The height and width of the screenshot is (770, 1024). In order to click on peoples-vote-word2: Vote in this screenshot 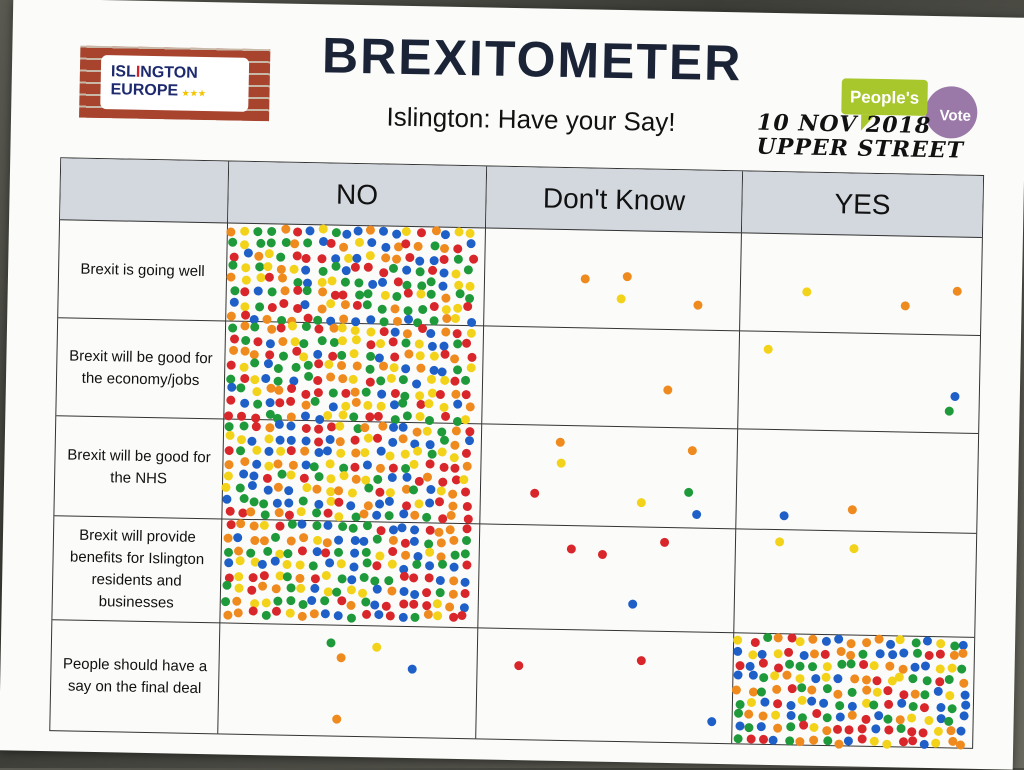, I will do `click(955, 116)`.